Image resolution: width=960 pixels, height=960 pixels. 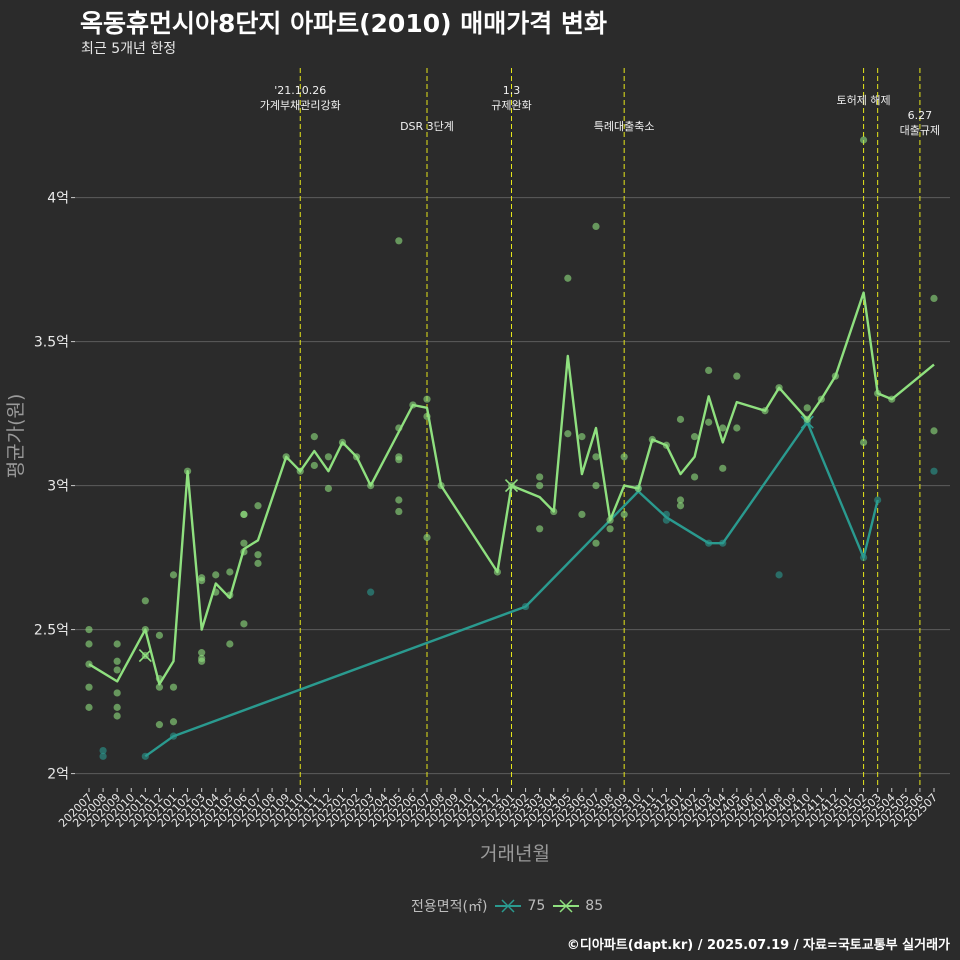 I want to click on y-tick-label: 4억, so click(x=58, y=199).